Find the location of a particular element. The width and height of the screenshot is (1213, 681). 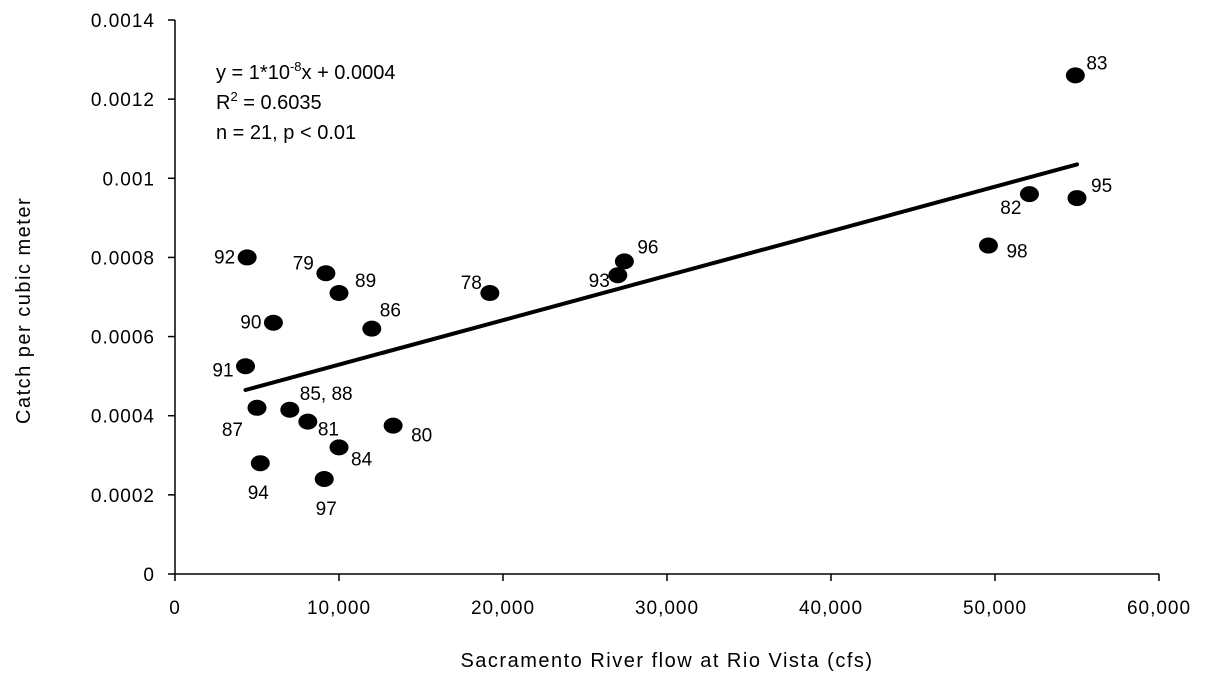

point-label: 80 is located at coordinates (421, 436).